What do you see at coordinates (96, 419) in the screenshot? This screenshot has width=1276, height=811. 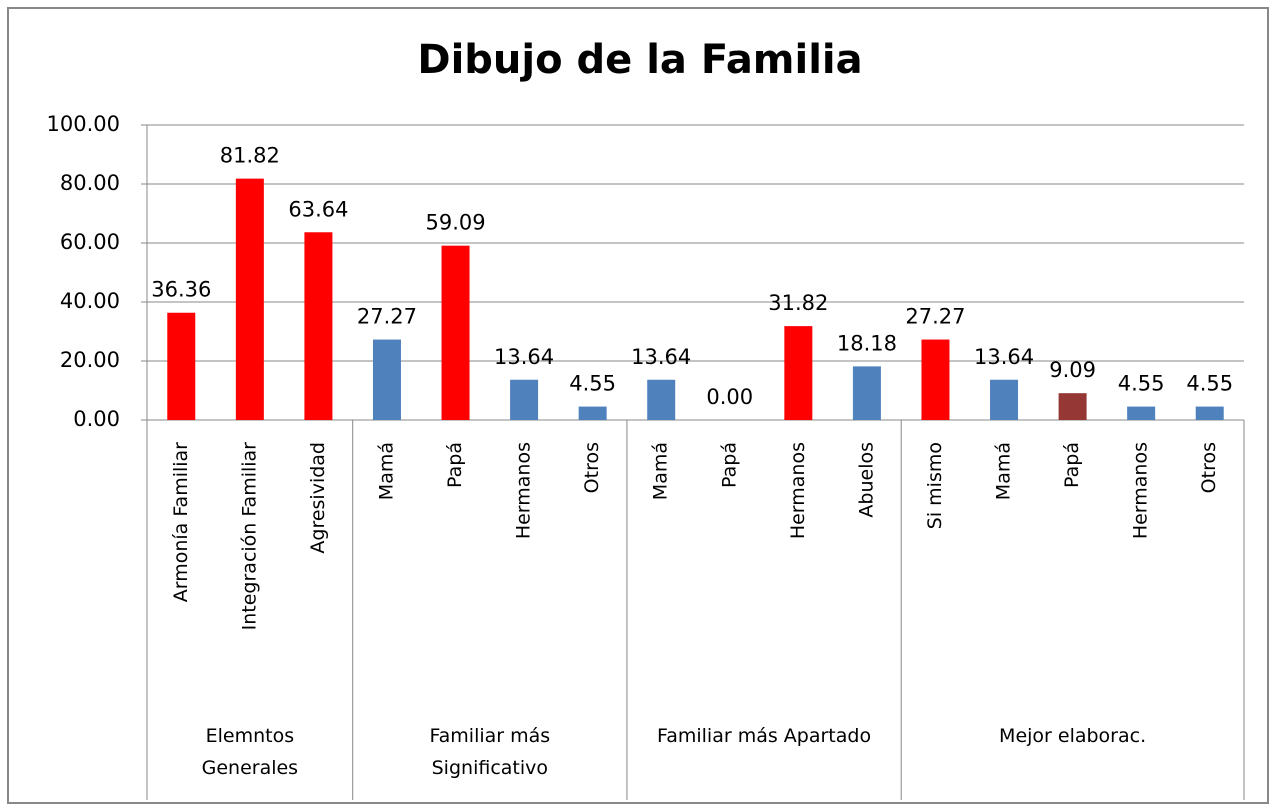 I see `y-tick-label: 0.00` at bounding box center [96, 419].